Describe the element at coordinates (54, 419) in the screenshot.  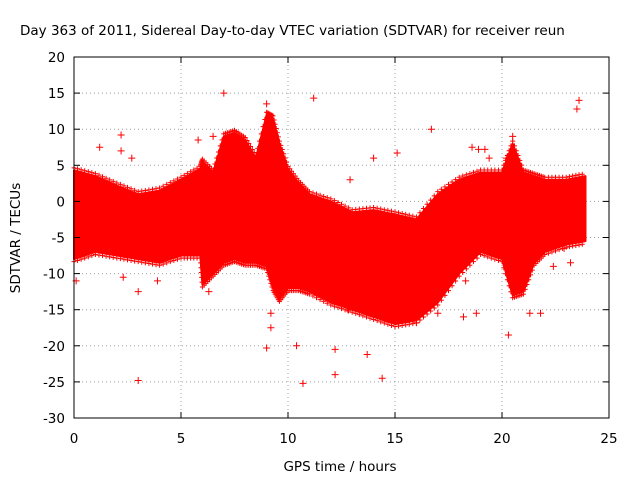
I see `y-tick-label: -30` at that location.